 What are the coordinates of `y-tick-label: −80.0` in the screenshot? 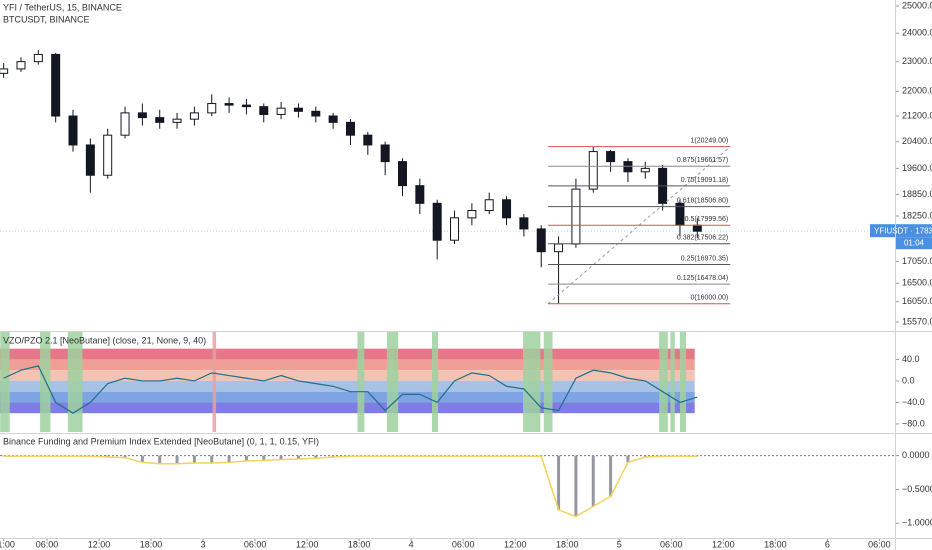 It's located at (913, 423).